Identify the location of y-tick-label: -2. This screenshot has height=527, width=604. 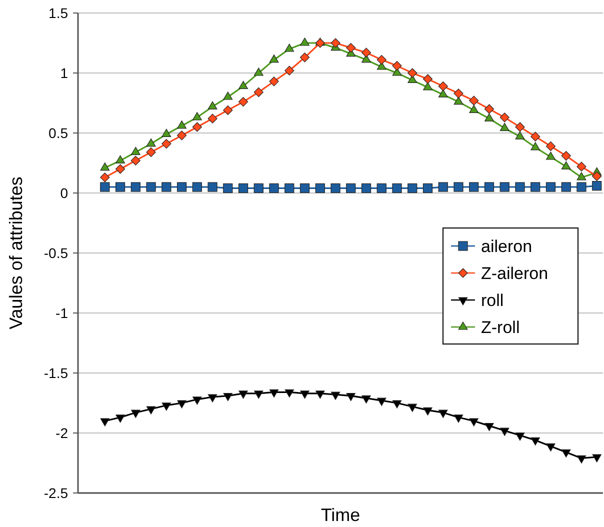
(62, 432).